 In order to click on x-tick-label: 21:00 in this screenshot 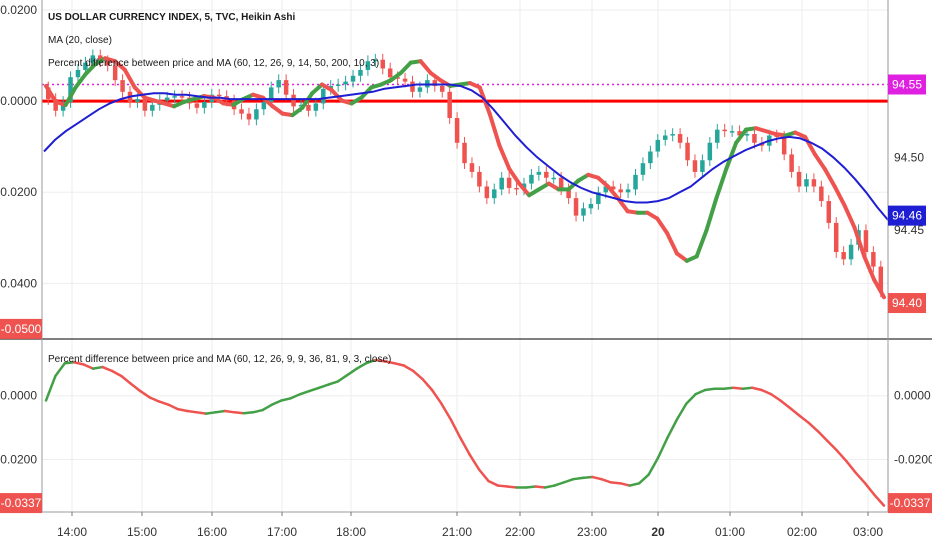, I will do `click(457, 532)`.